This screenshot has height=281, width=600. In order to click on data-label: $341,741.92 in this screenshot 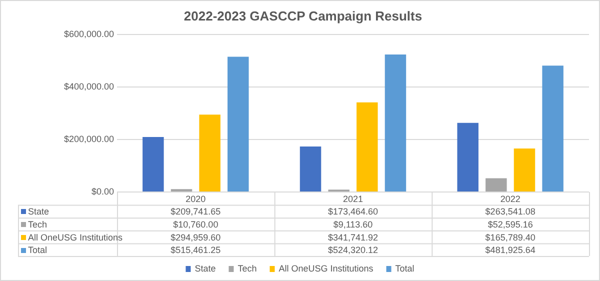, I will do `click(353, 237)`.